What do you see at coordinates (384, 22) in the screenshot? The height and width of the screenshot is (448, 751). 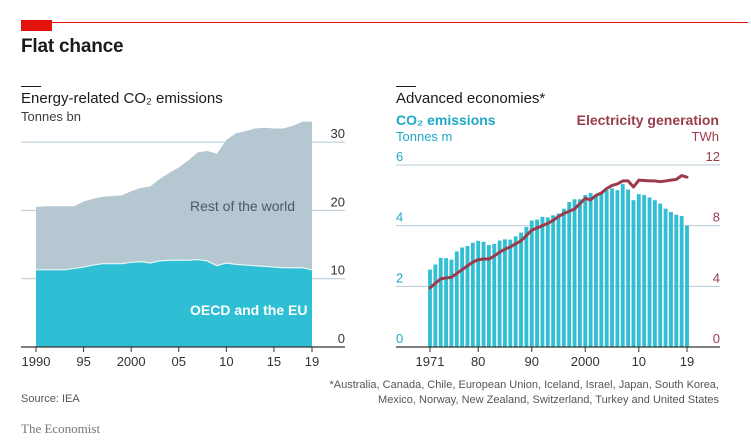 I see `header-rule` at bounding box center [384, 22].